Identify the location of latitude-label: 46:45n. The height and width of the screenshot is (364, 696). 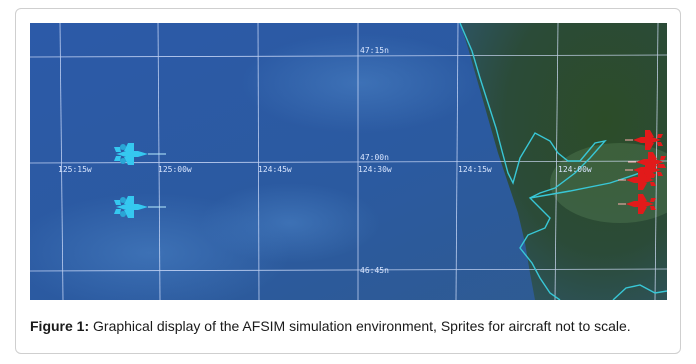
(374, 270).